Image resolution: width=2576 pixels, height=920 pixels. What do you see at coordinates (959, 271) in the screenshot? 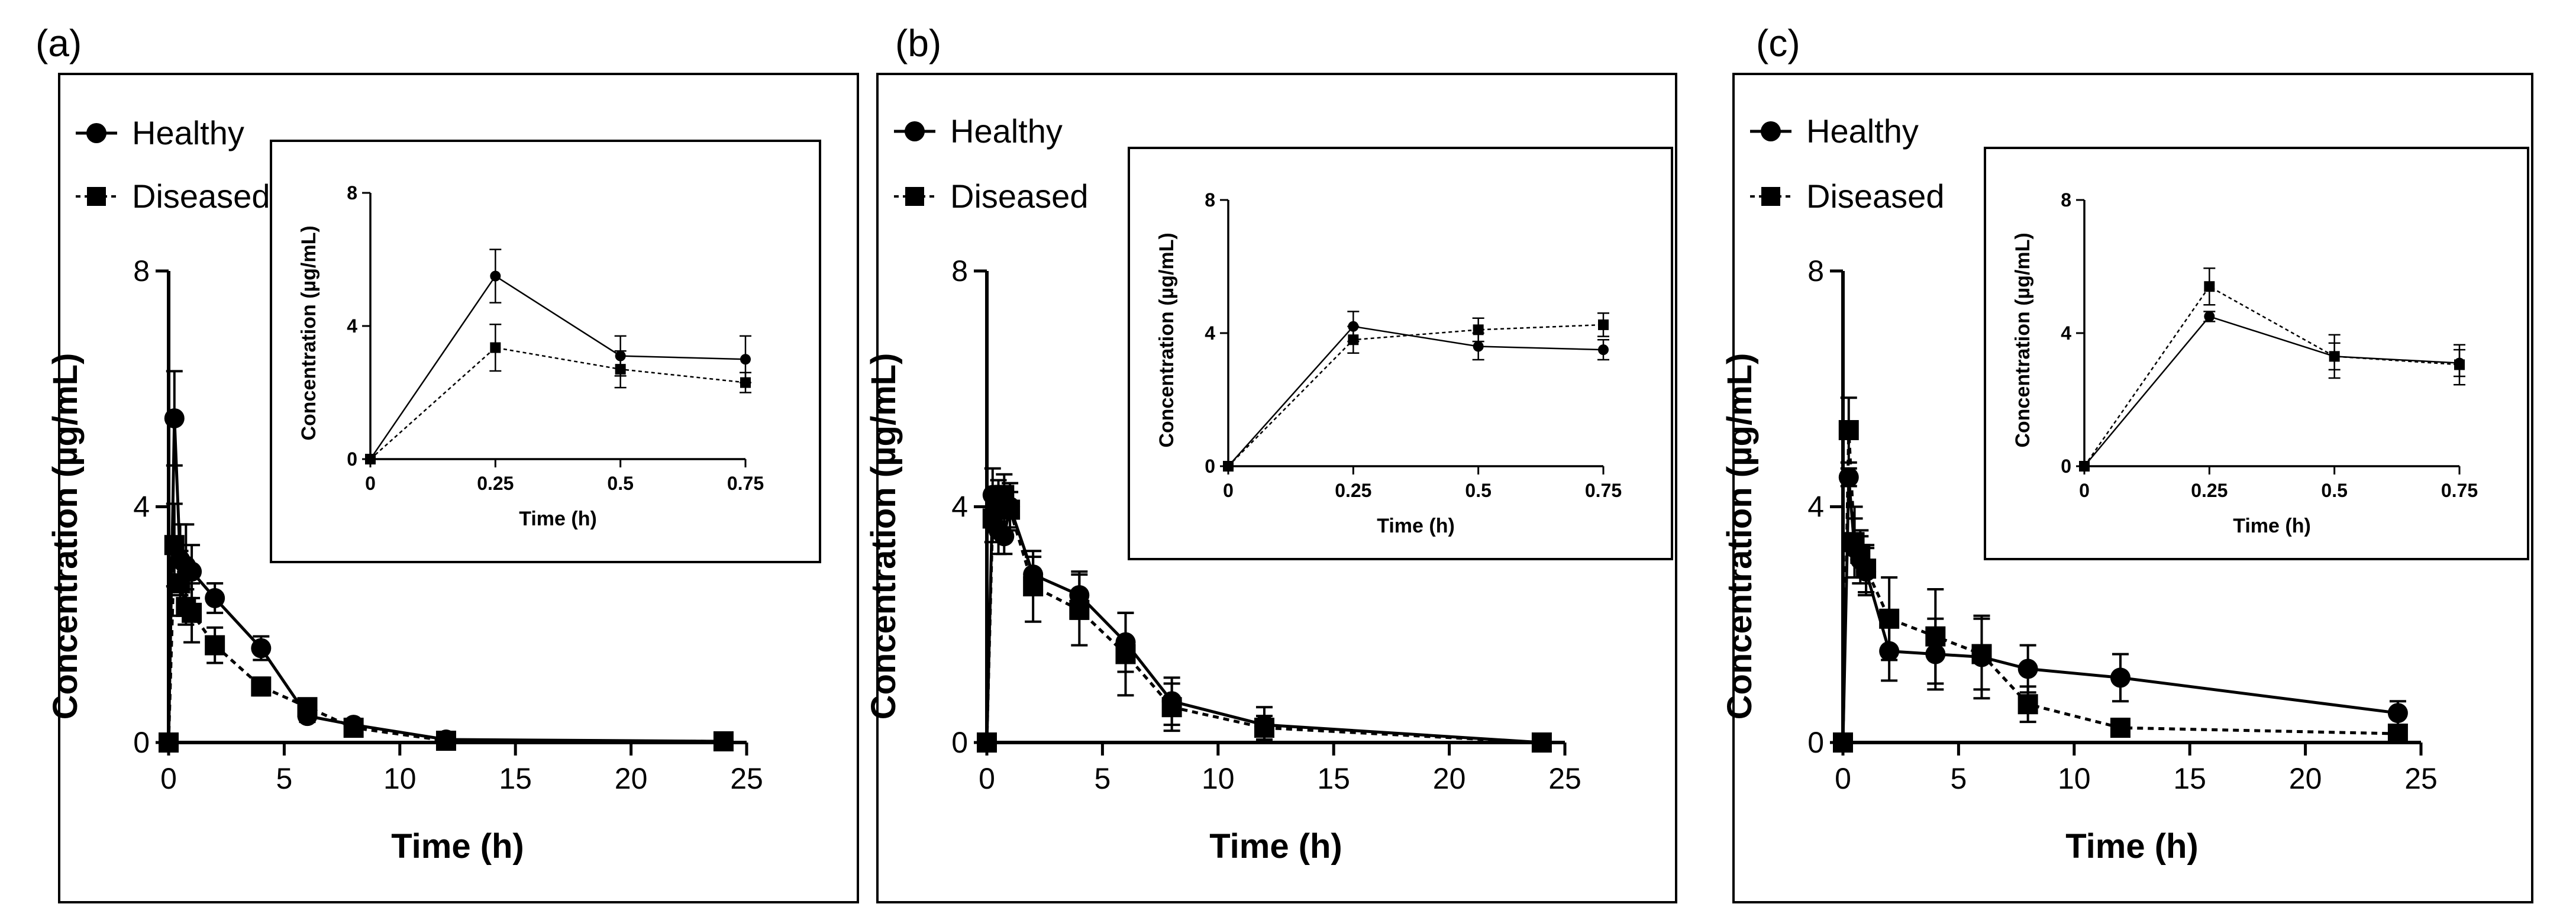
I see `y-tick-label: 8` at bounding box center [959, 271].